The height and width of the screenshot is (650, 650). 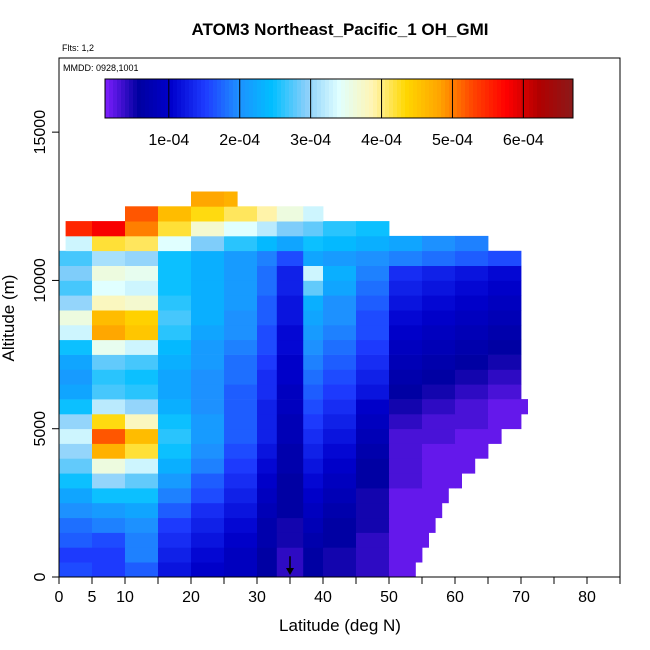 What do you see at coordinates (78, 48) in the screenshot?
I see `flights-label: Flts: 1,2` at bounding box center [78, 48].